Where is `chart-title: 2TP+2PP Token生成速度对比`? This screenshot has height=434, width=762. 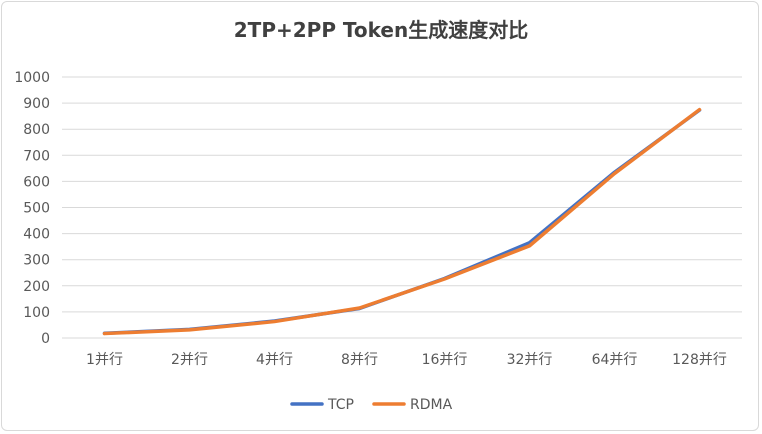
chart-title: 2TP+2PP Token生成速度对比 is located at coordinates (381, 30).